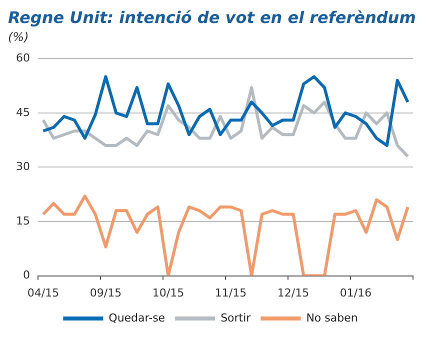  I want to click on y-tick-label: 60, so click(23, 57).